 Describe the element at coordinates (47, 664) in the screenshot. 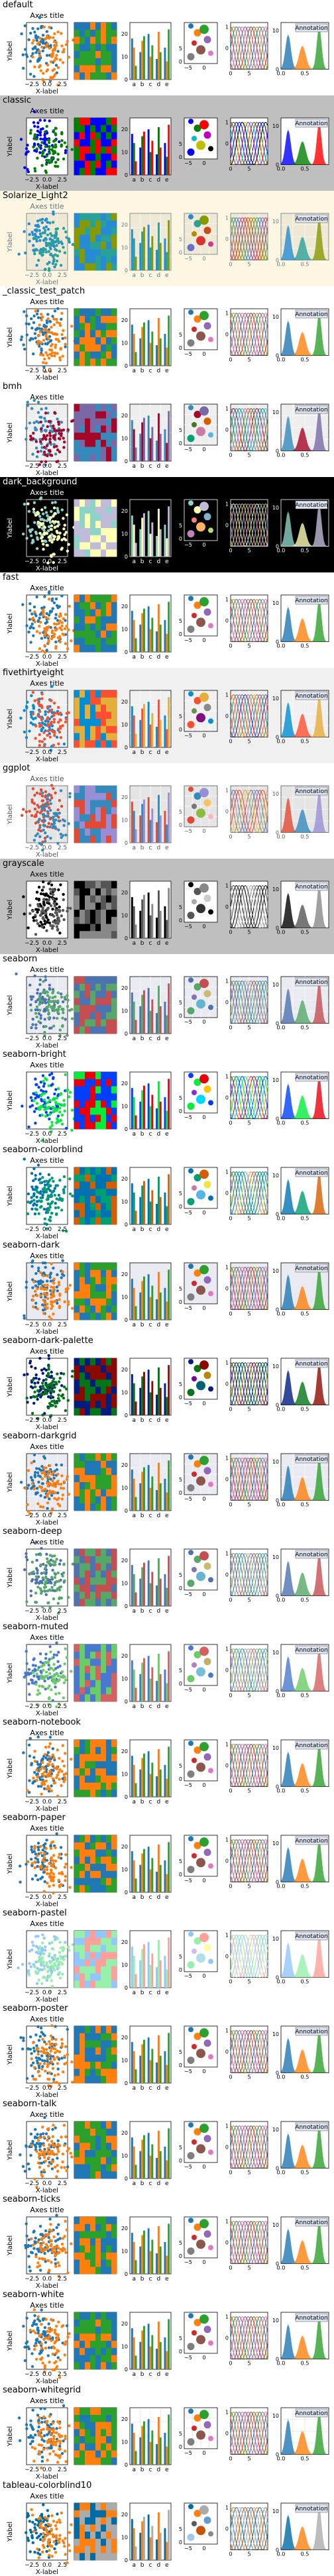

I see `x-axis-label: X-label` at that location.